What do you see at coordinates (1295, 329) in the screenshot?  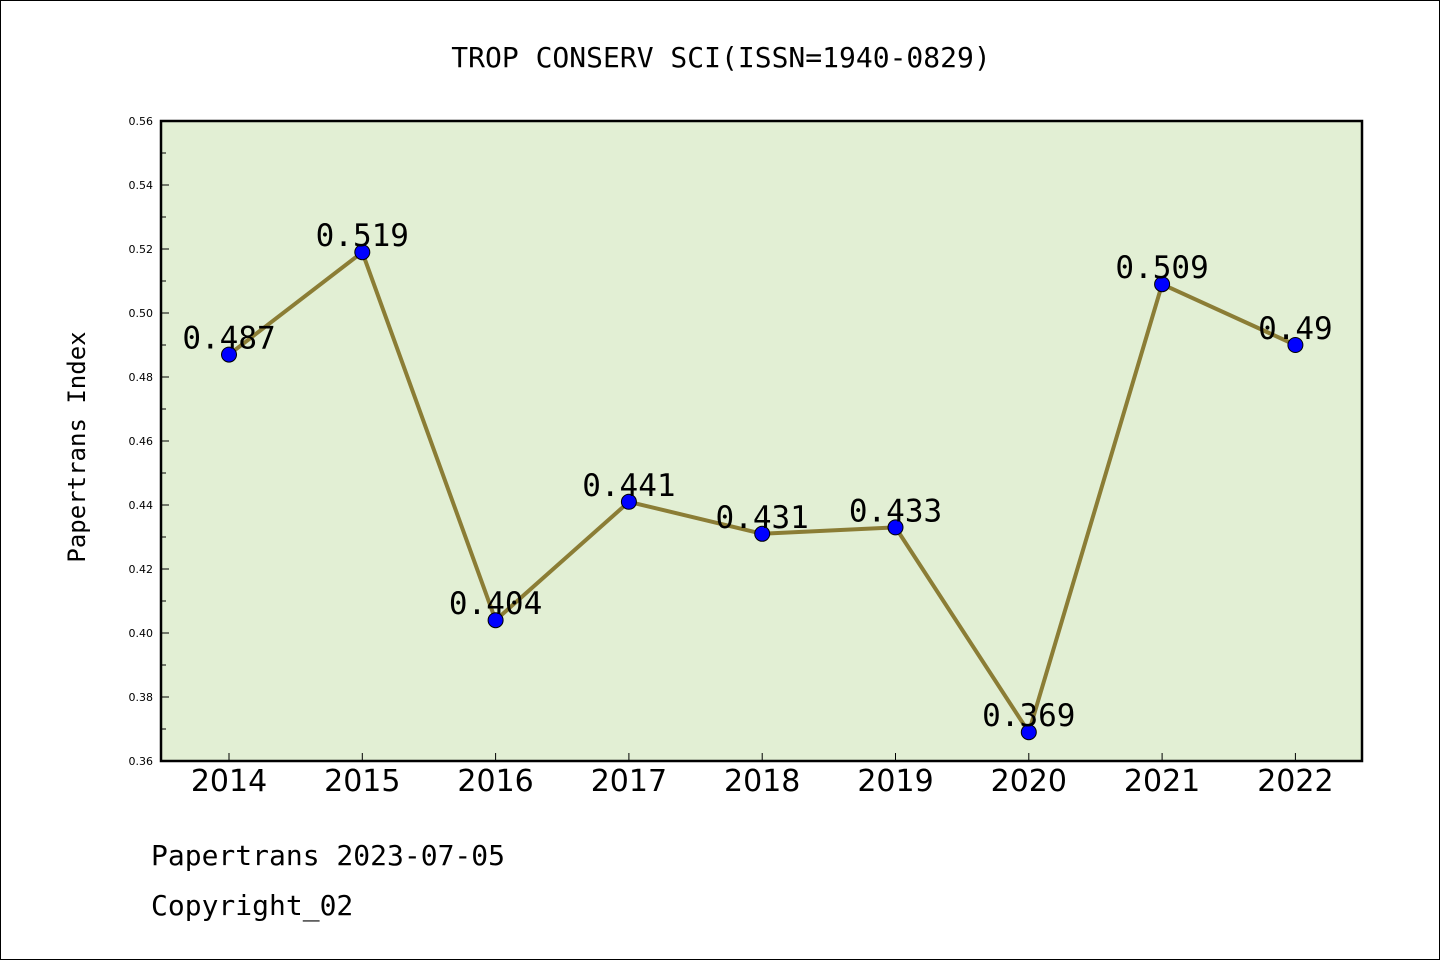 I see `data-label: 0.49` at bounding box center [1295, 329].